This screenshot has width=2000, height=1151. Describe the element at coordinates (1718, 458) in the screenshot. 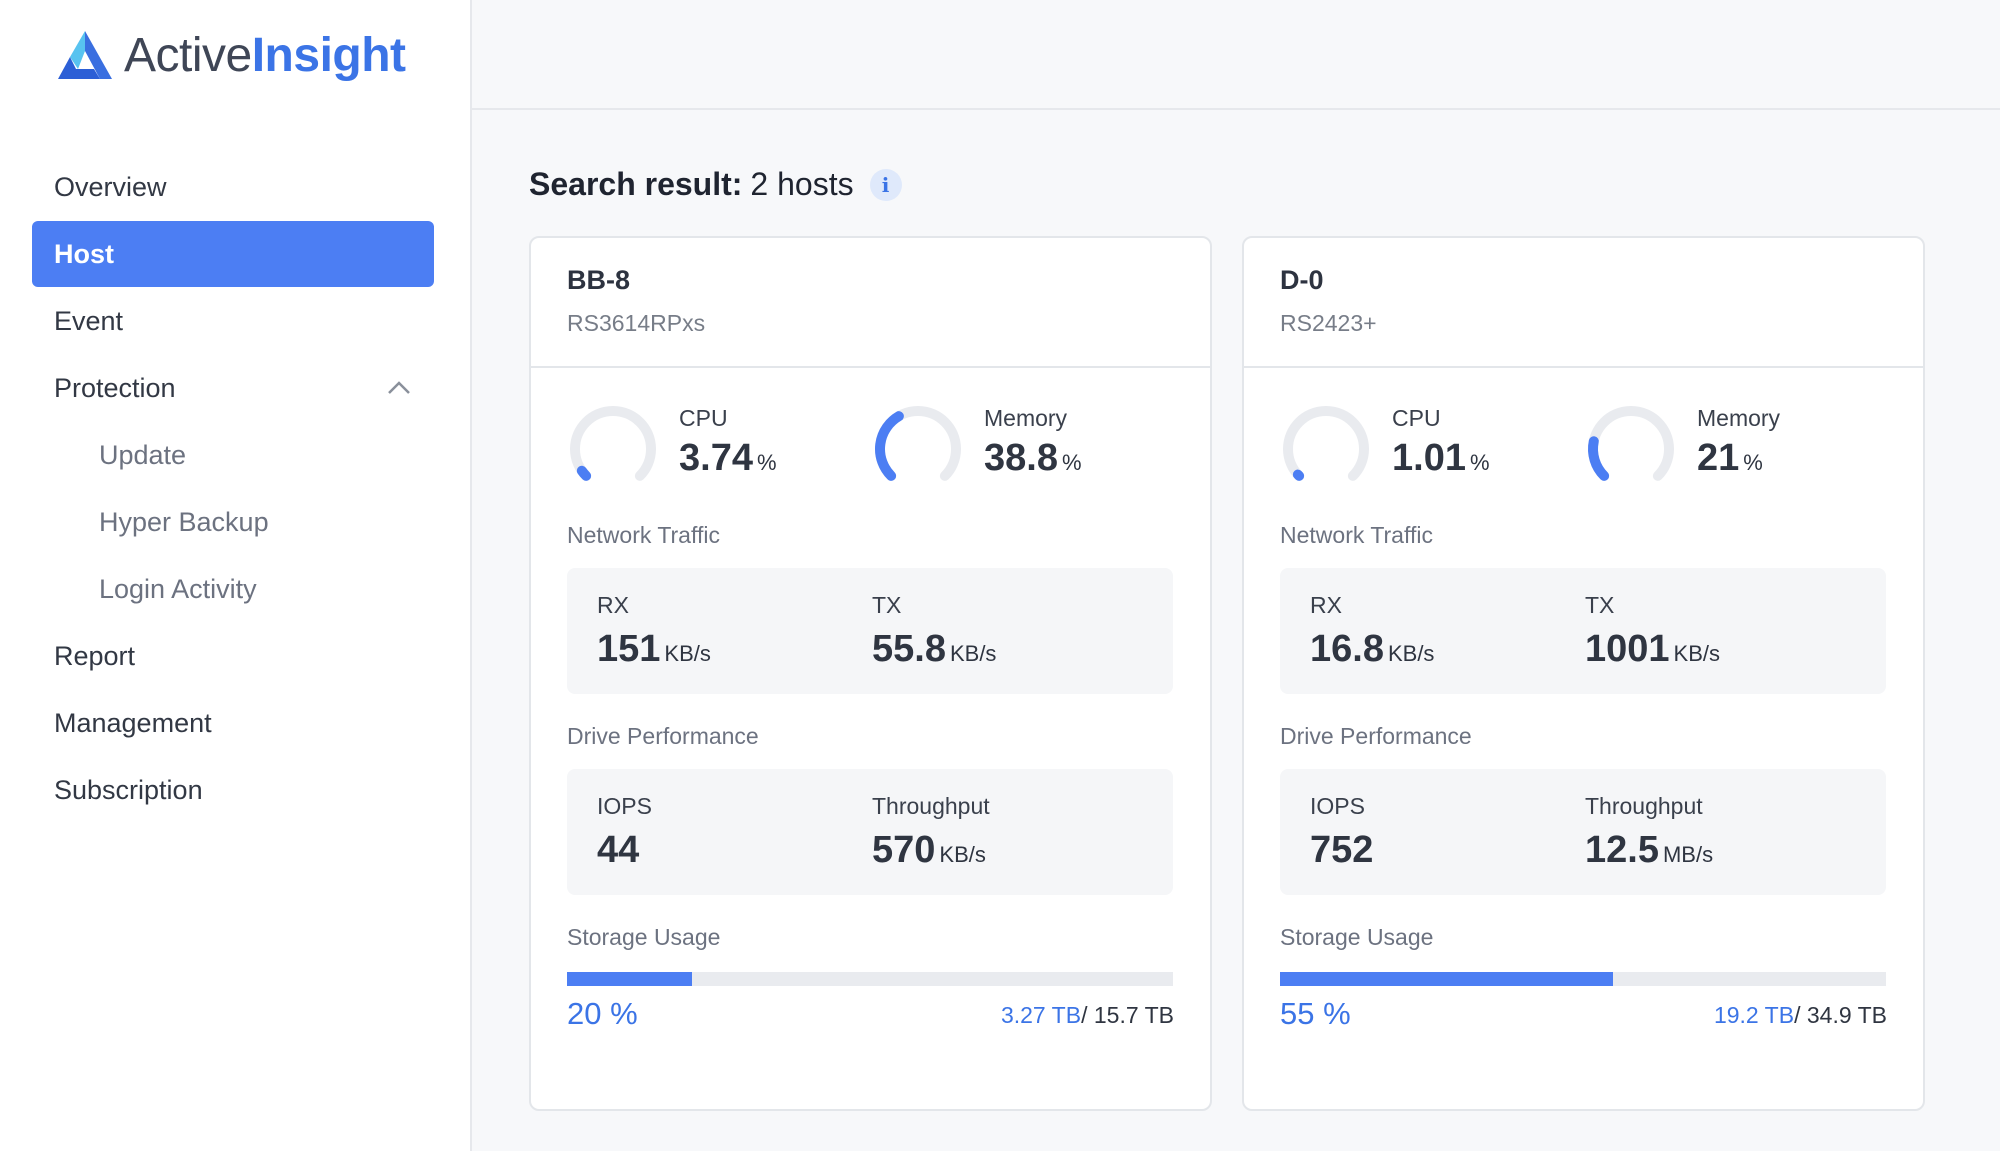

I see `memory-value-number: 21` at that location.